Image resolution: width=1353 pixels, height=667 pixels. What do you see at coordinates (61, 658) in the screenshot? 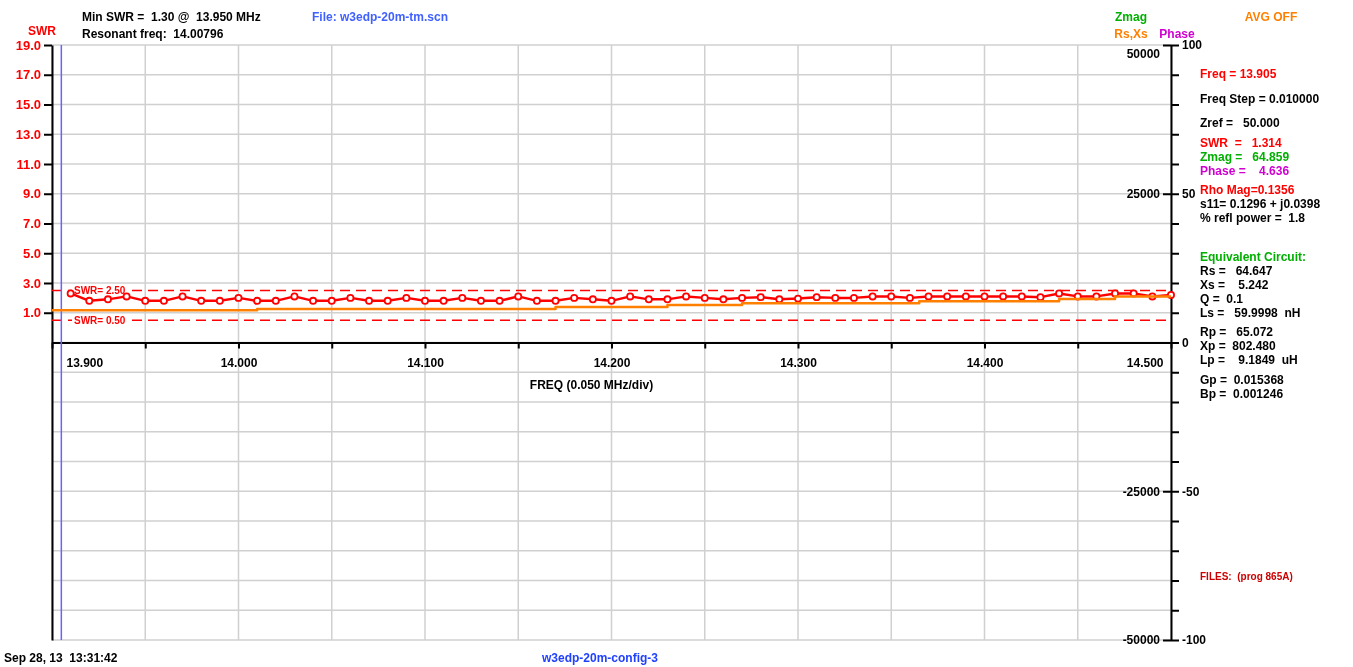
I see `text: Sep 28, 13 13:31:42` at bounding box center [61, 658].